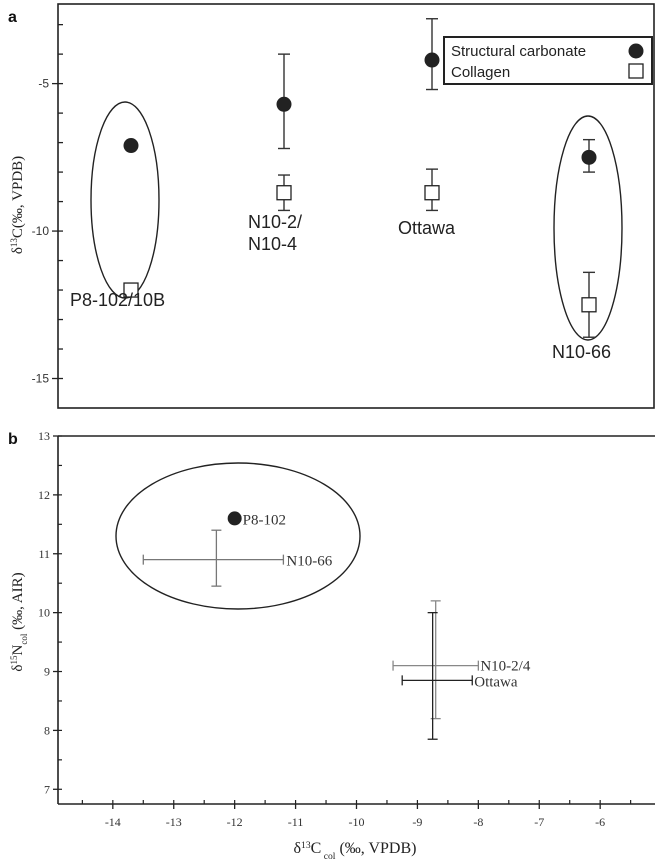 The width and height of the screenshot is (655, 860). Describe the element at coordinates (355, 850) in the screenshot. I see `panel-b-x-axis-label: δ13C col (‰, VPDB)` at that location.